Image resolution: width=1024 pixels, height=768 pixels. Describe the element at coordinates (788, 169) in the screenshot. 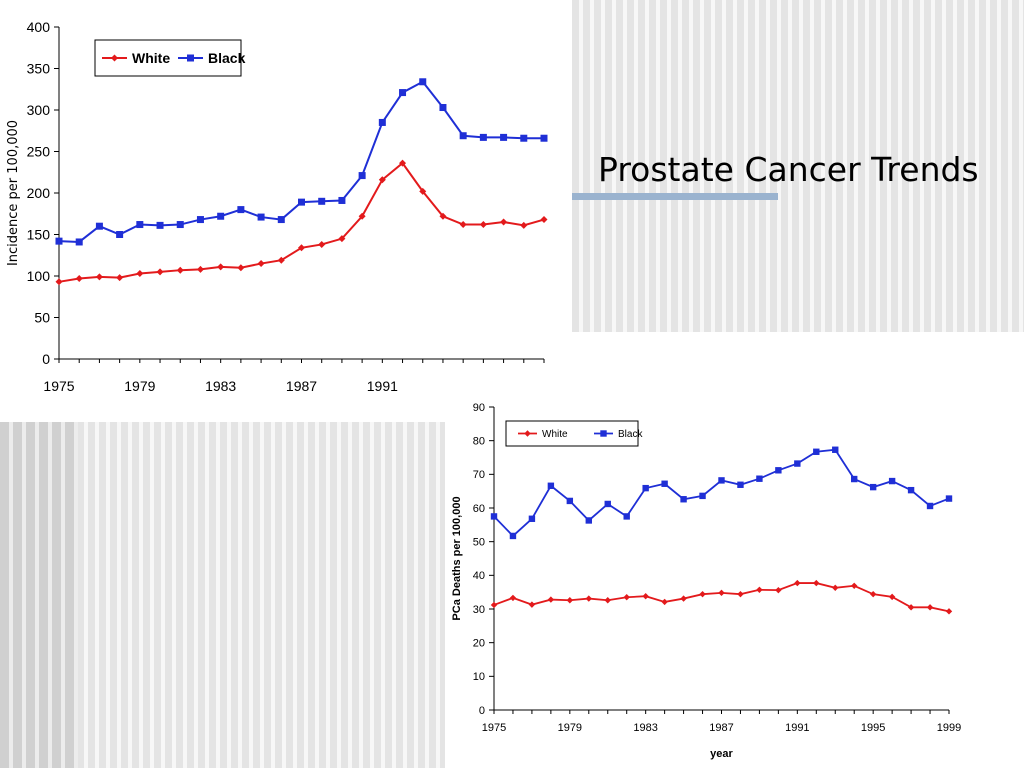

I see `slide-title: Prostate Cancer Trends` at that location.